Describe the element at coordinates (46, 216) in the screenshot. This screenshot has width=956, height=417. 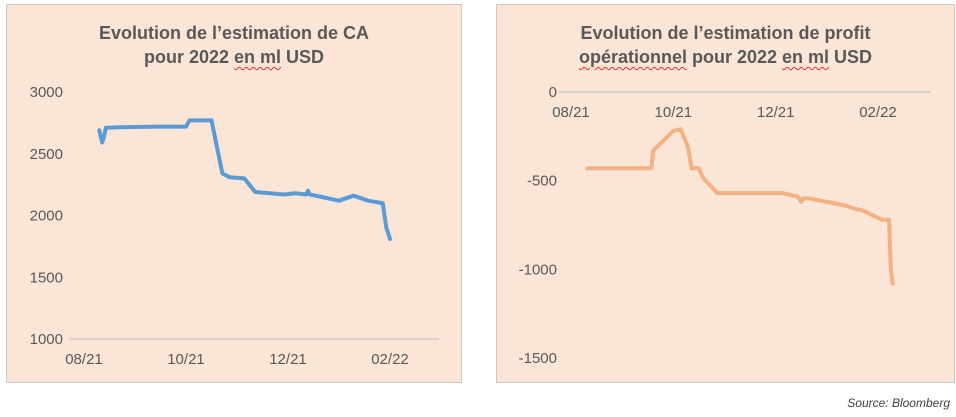
I see `chart-ca-y-tick-label: 2000` at that location.